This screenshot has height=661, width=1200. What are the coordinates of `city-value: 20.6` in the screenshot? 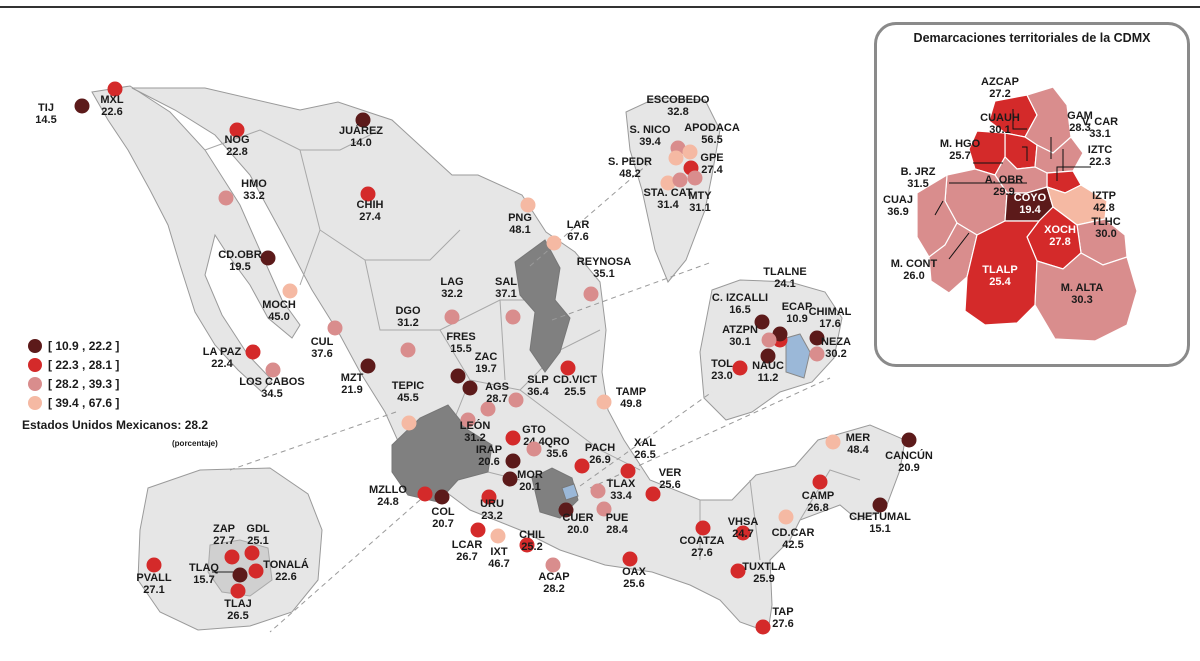 It's located at (489, 462).